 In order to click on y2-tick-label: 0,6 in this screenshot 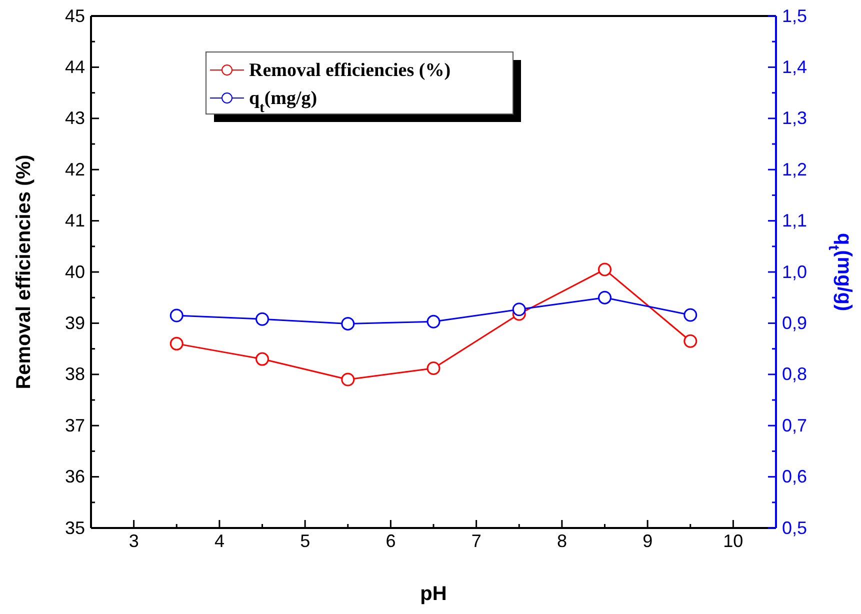, I will do `click(795, 476)`.